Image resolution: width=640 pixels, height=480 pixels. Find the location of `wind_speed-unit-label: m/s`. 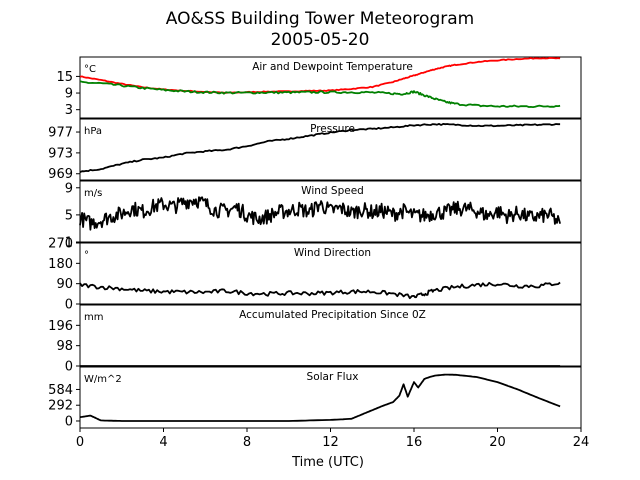

wind_speed-unit-label: m/s is located at coordinates (93, 193).